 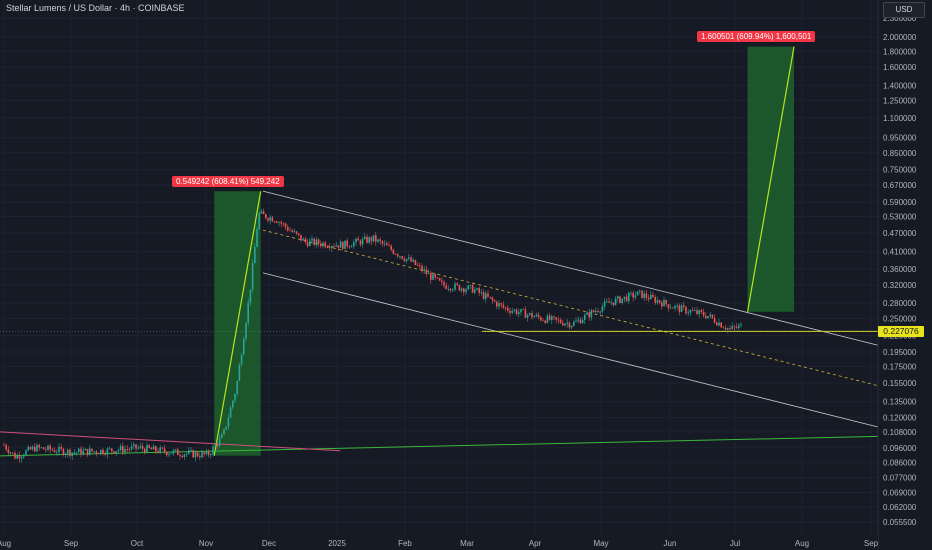 What do you see at coordinates (900, 367) in the screenshot?
I see `y-tick-label: 0.175000` at bounding box center [900, 367].